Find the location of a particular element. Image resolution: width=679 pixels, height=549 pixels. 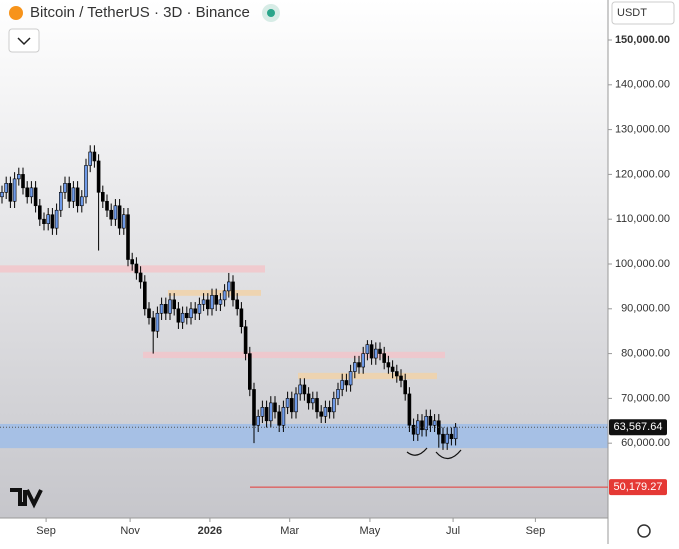

y-tick-label: 140,000.00 is located at coordinates (642, 85).